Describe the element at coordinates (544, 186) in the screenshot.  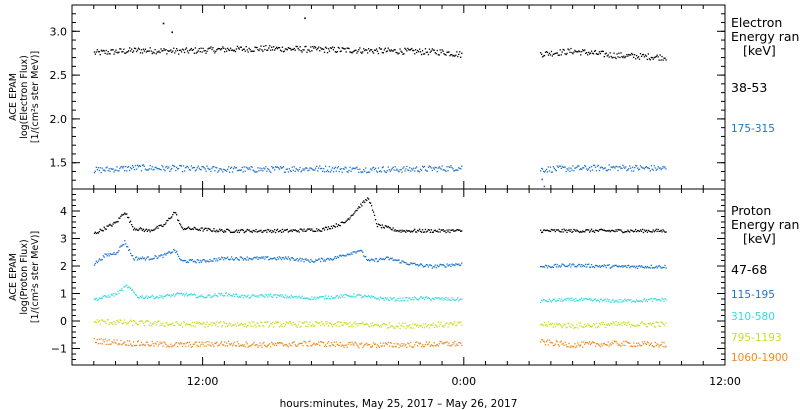
I see `data-point-outlier` at that location.